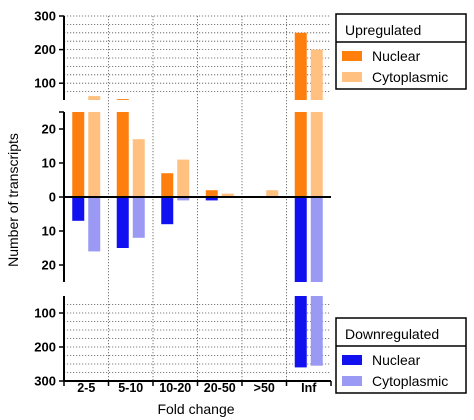 This screenshot has width=474, height=420. I want to click on legend-downregulated-cytoplasmic-swatch, so click(352, 381).